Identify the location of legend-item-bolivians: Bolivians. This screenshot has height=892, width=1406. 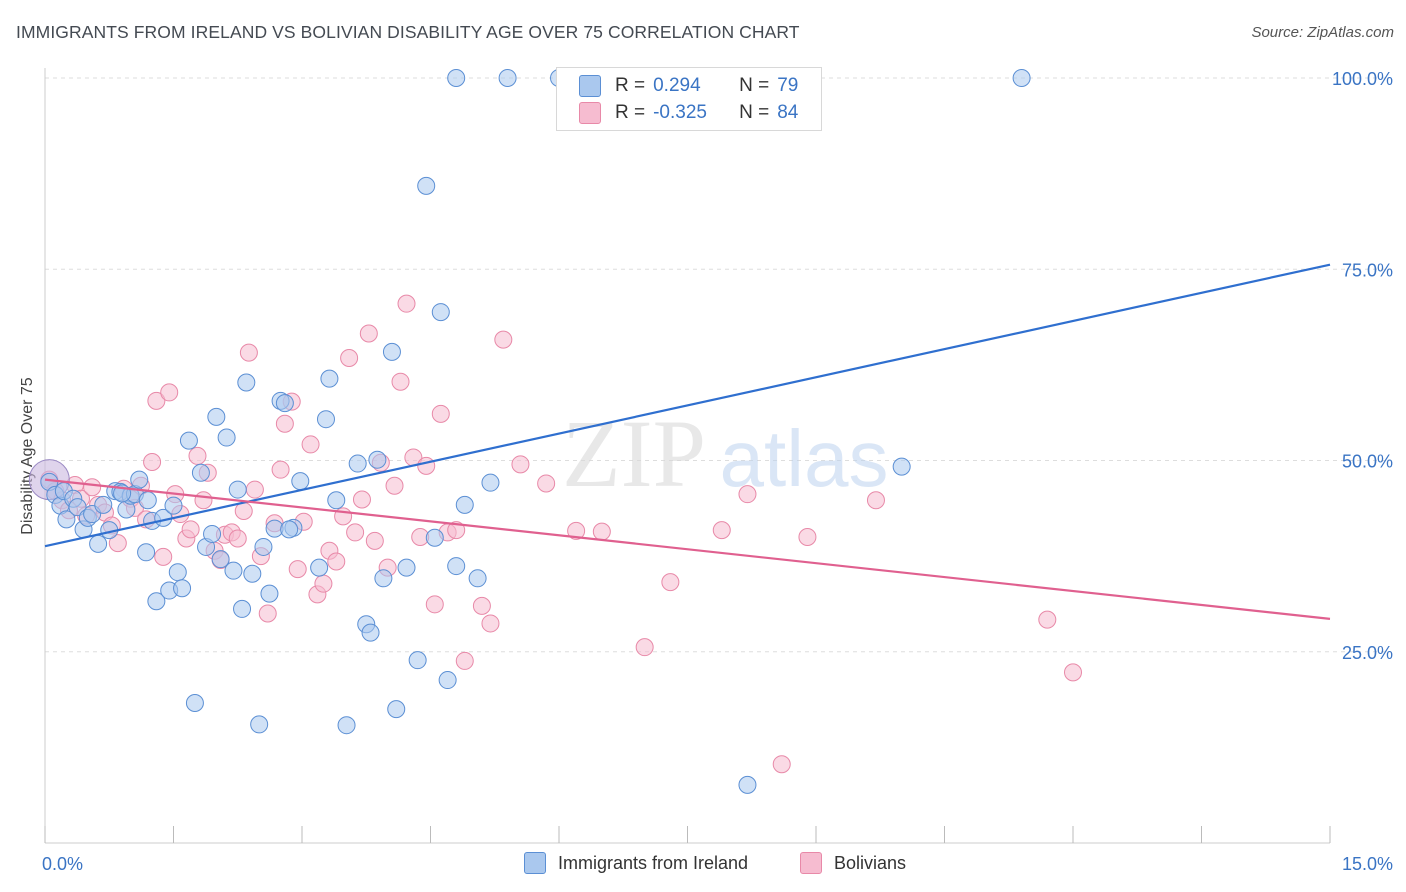
(853, 863).